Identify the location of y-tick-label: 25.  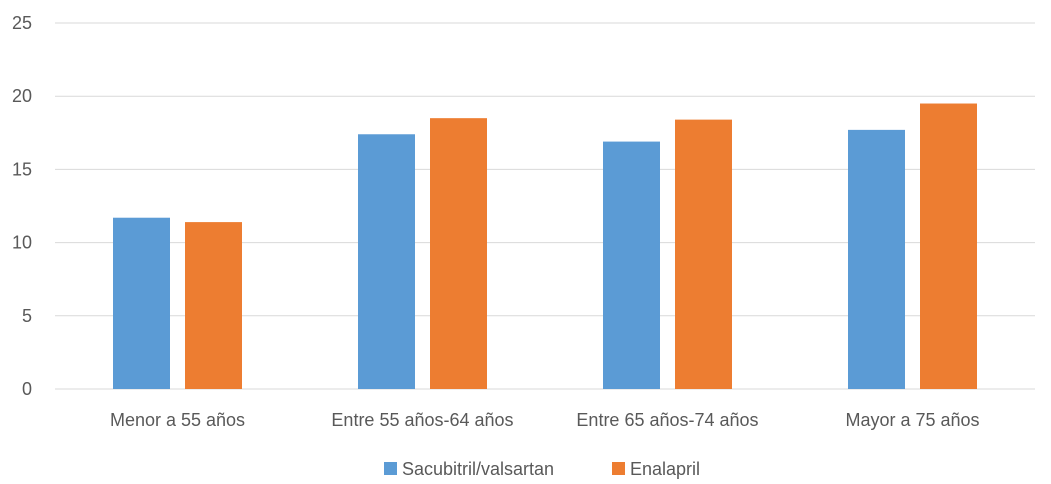
(22, 23).